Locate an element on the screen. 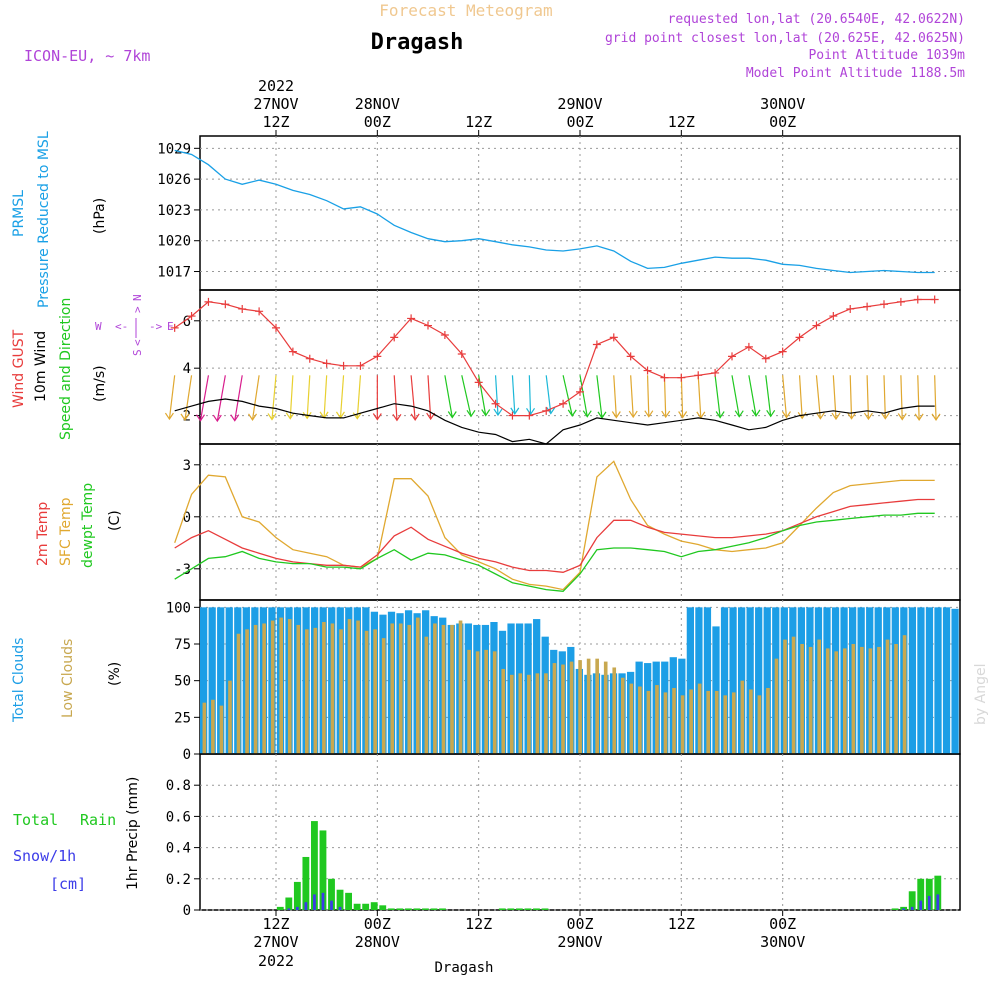 The image size is (1000, 1000). ytick-label-0-0: 1017 is located at coordinates (174, 273).